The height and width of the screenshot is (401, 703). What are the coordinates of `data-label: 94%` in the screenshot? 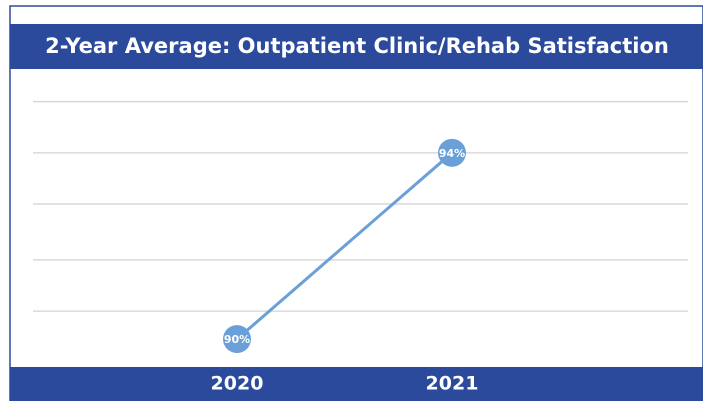 It's located at (452, 153).